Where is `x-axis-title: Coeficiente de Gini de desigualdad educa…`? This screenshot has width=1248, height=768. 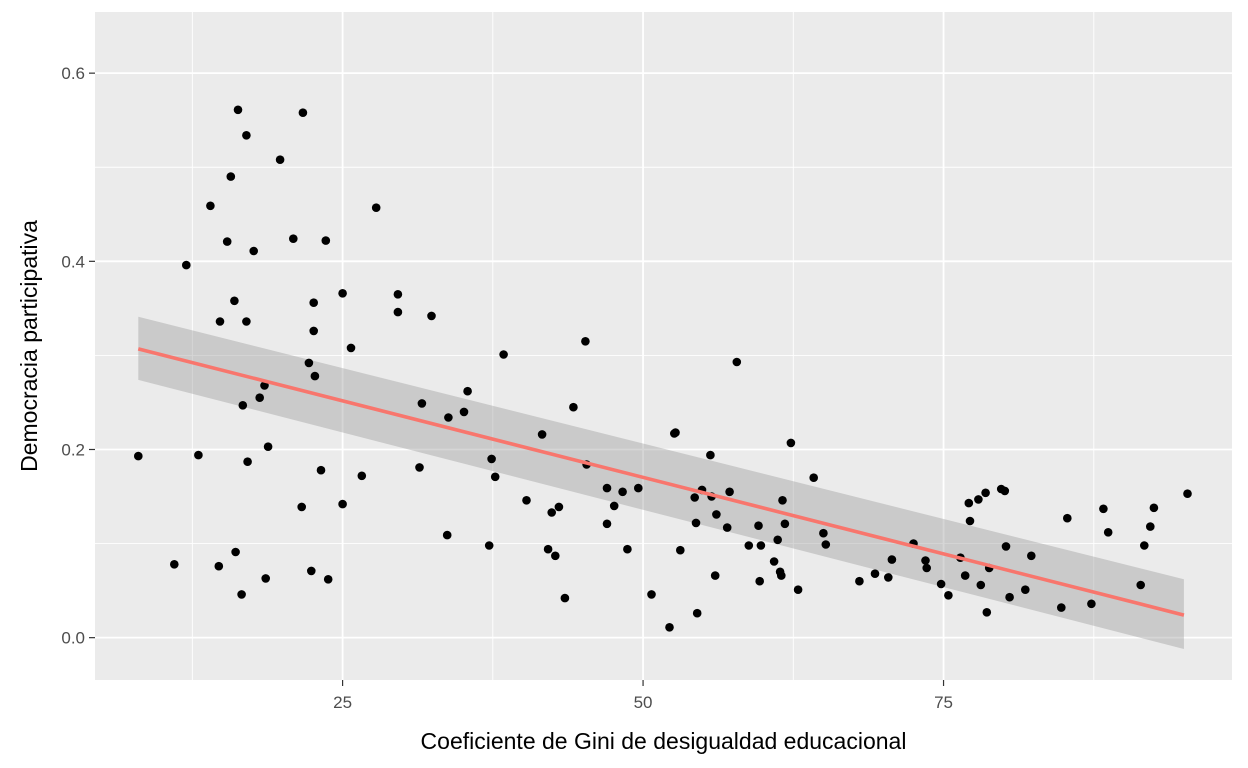
x-axis-title: Coeficiente de Gini de desigualdad educa… is located at coordinates (664, 741).